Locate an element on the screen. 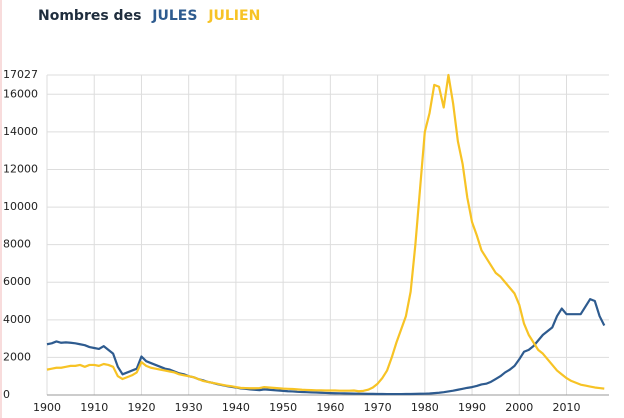 The image size is (624, 418). y-tick-label: 14000 is located at coordinates (20, 131).